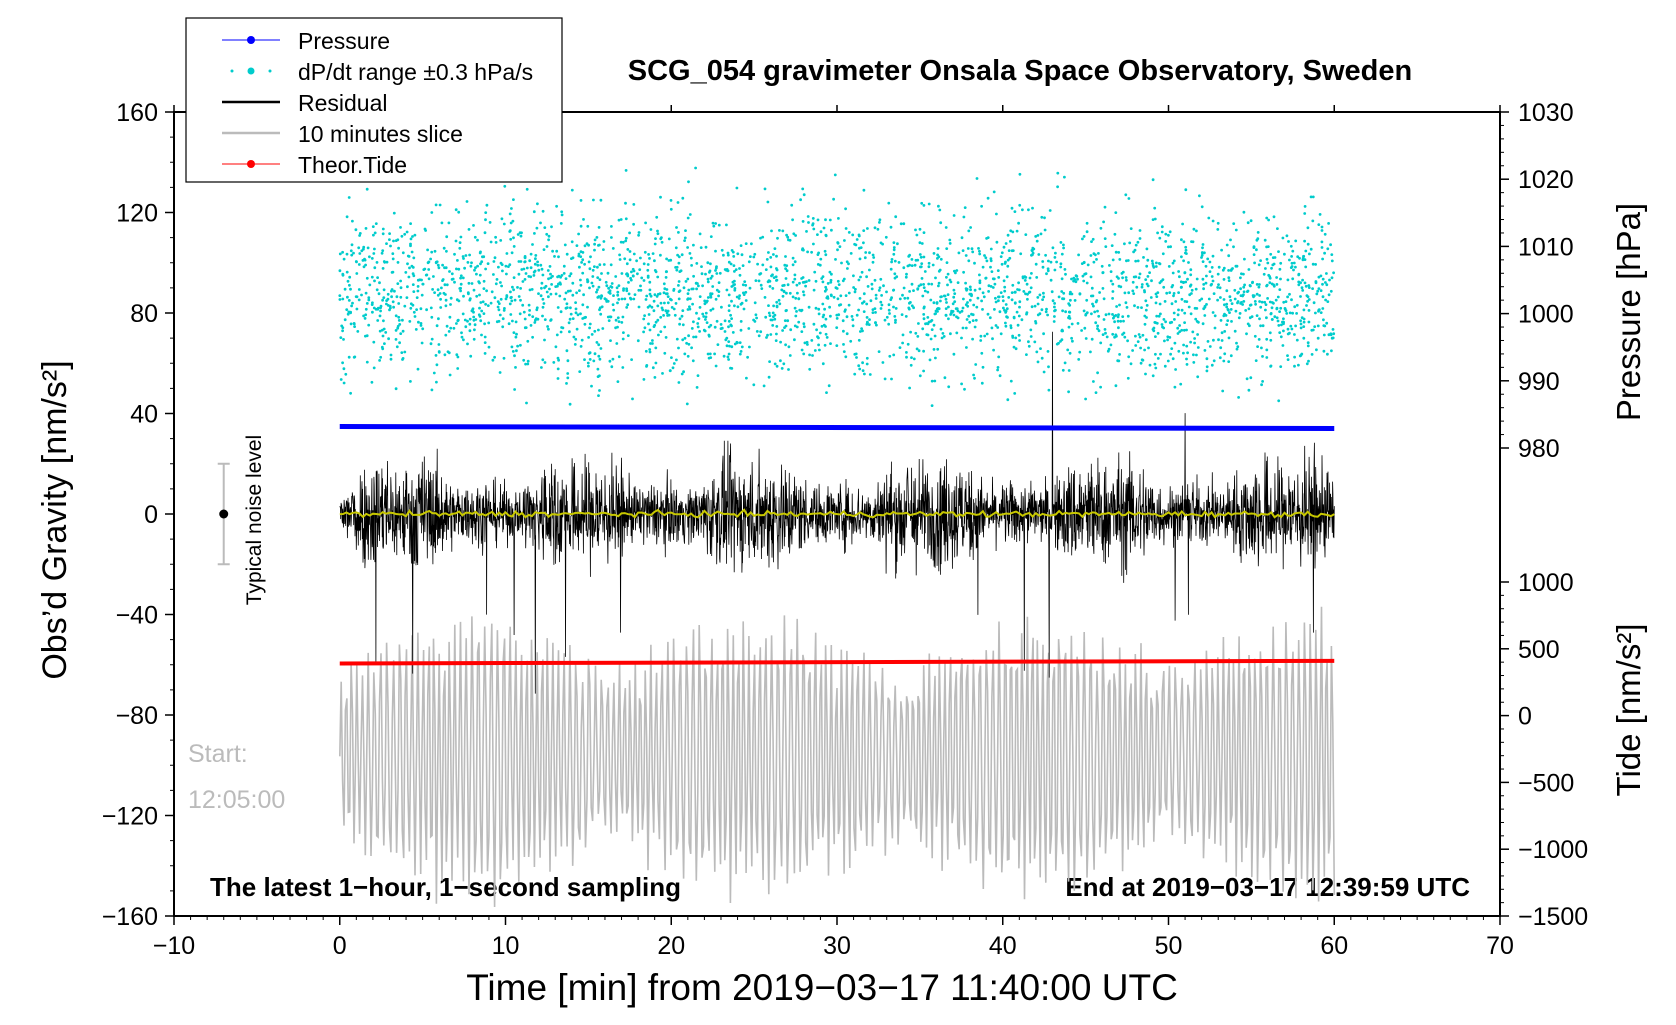  I want to click on bottom-right-annotation: End at 2019−03−17 12:39:59 UTC, so click(1267, 887).